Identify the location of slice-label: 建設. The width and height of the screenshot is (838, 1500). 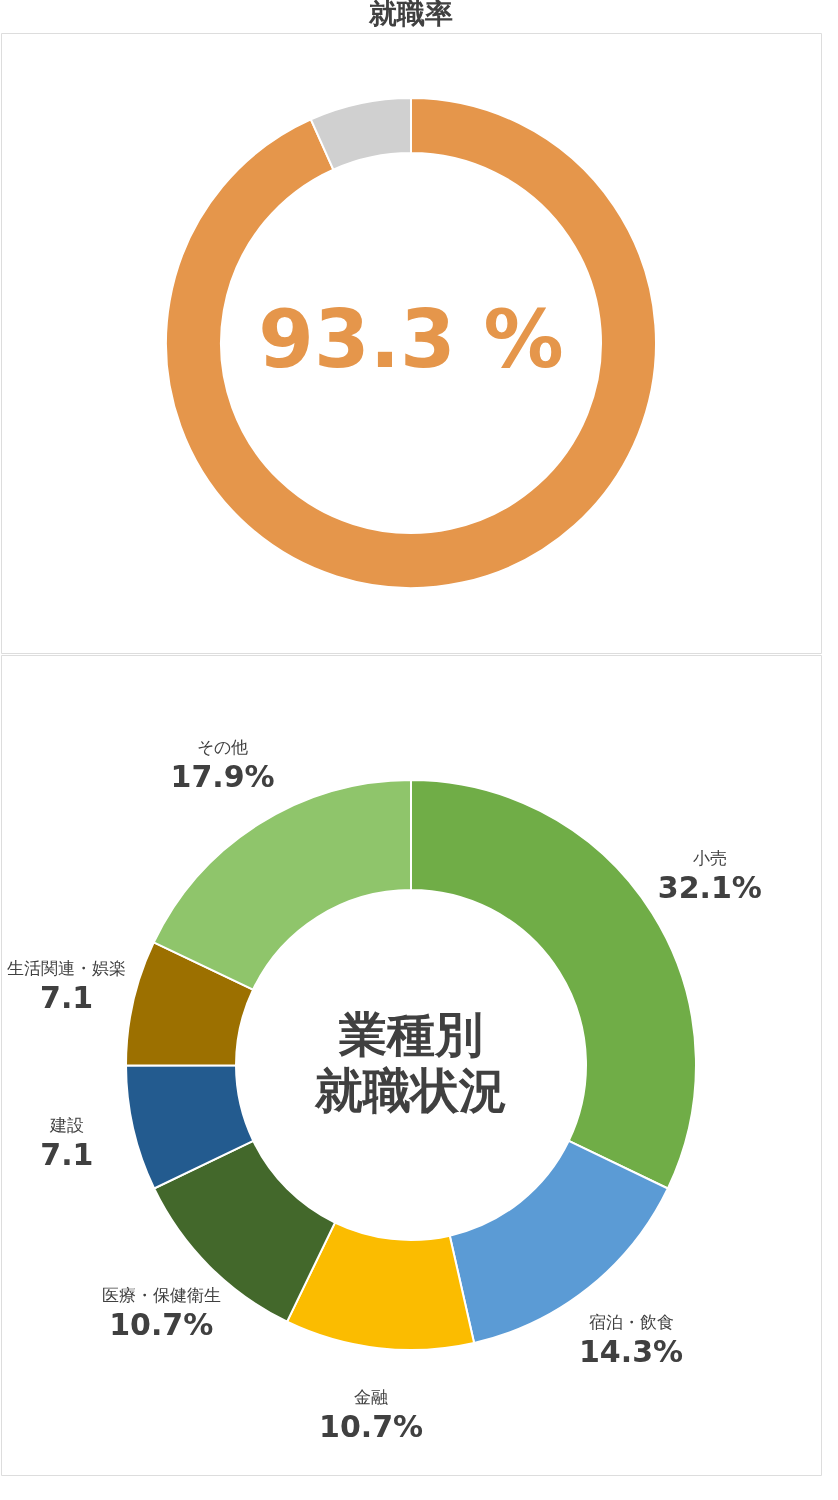
(66, 1124).